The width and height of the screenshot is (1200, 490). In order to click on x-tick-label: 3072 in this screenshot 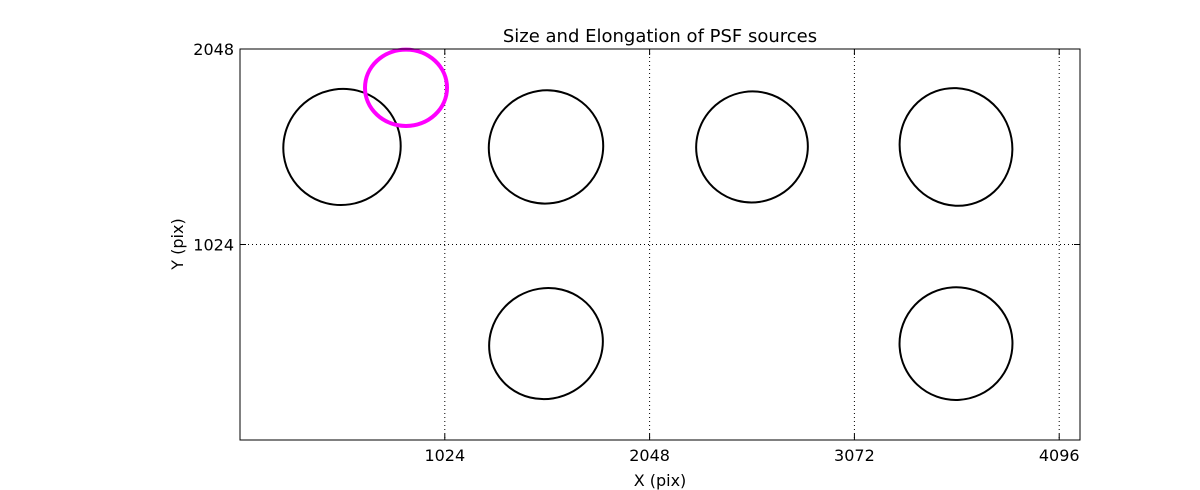, I will do `click(854, 455)`.